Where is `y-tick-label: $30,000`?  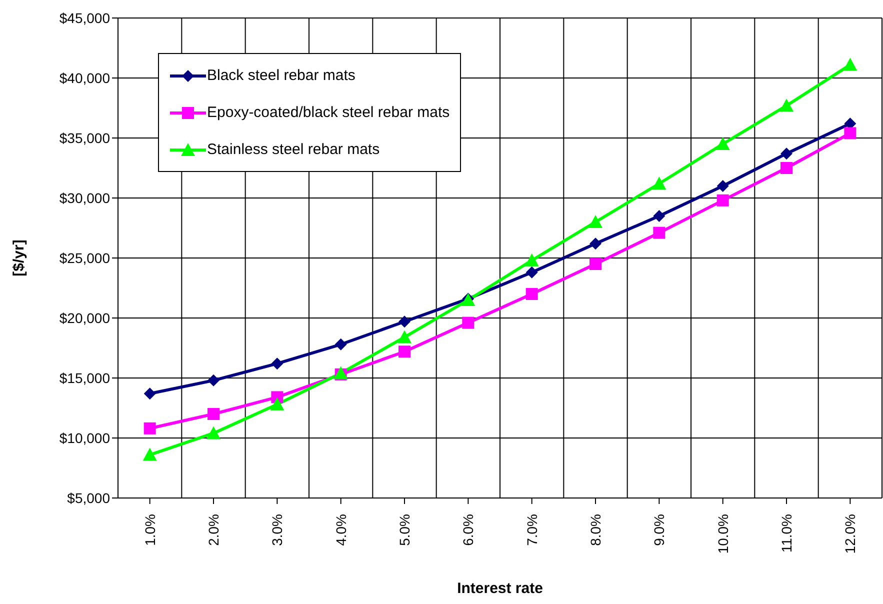
y-tick-label: $30,000 is located at coordinates (84, 198).